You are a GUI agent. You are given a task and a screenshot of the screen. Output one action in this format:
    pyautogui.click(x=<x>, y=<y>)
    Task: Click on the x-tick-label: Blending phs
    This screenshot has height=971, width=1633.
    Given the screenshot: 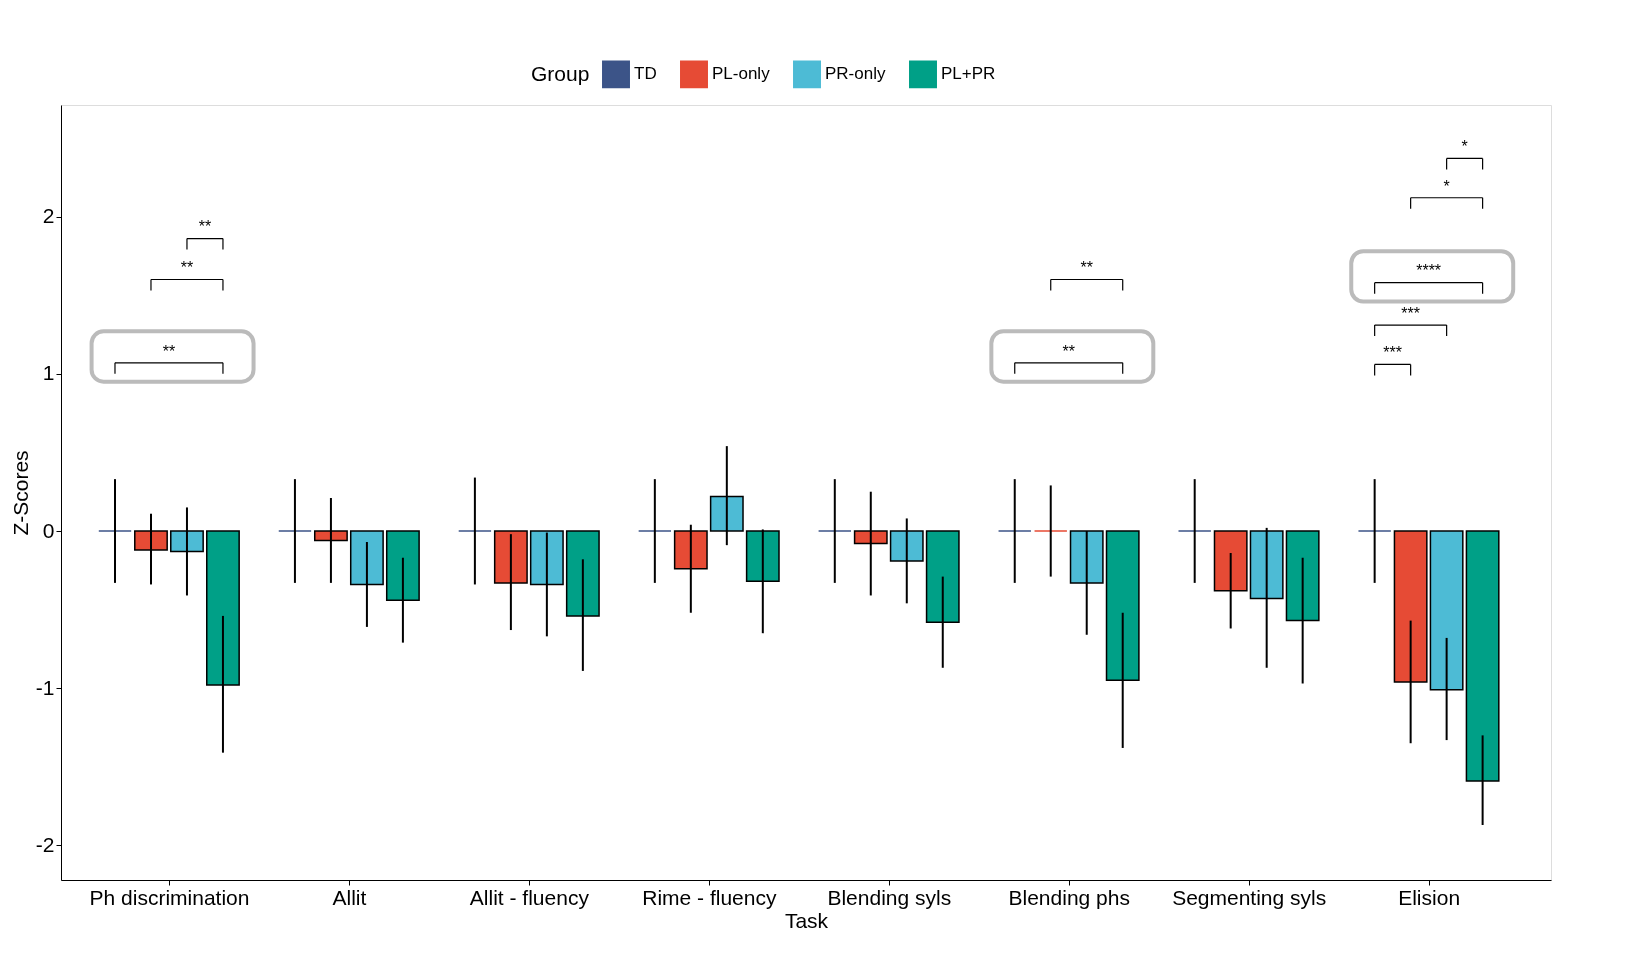 What is the action you would take?
    pyautogui.click(x=1069, y=897)
    